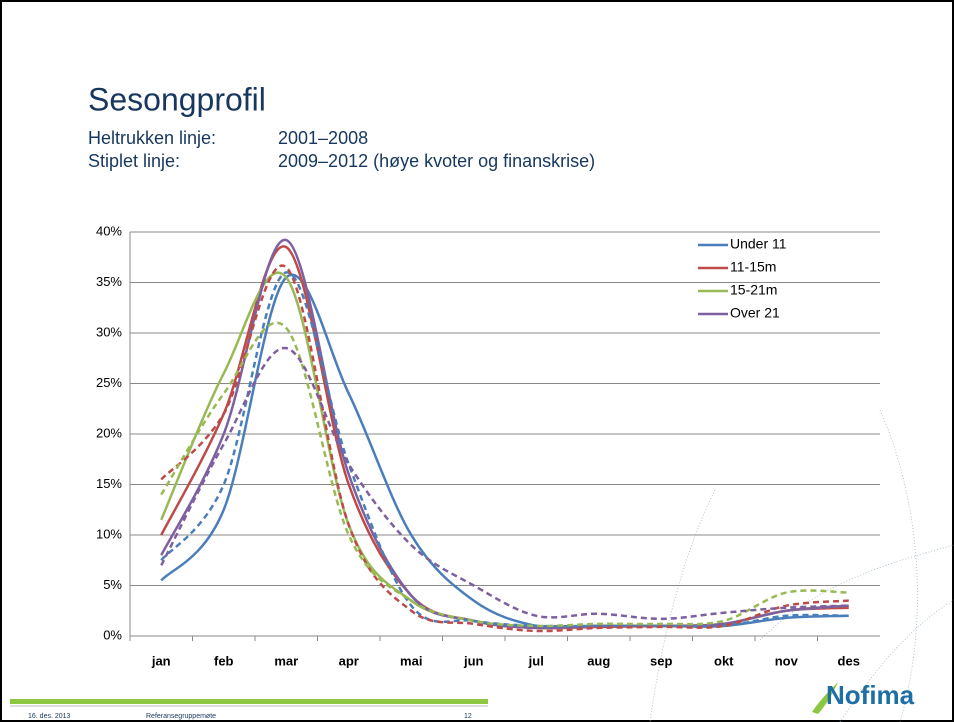 This screenshot has width=954, height=722. What do you see at coordinates (109, 230) in the screenshot?
I see `y-tick-label: 40%` at bounding box center [109, 230].